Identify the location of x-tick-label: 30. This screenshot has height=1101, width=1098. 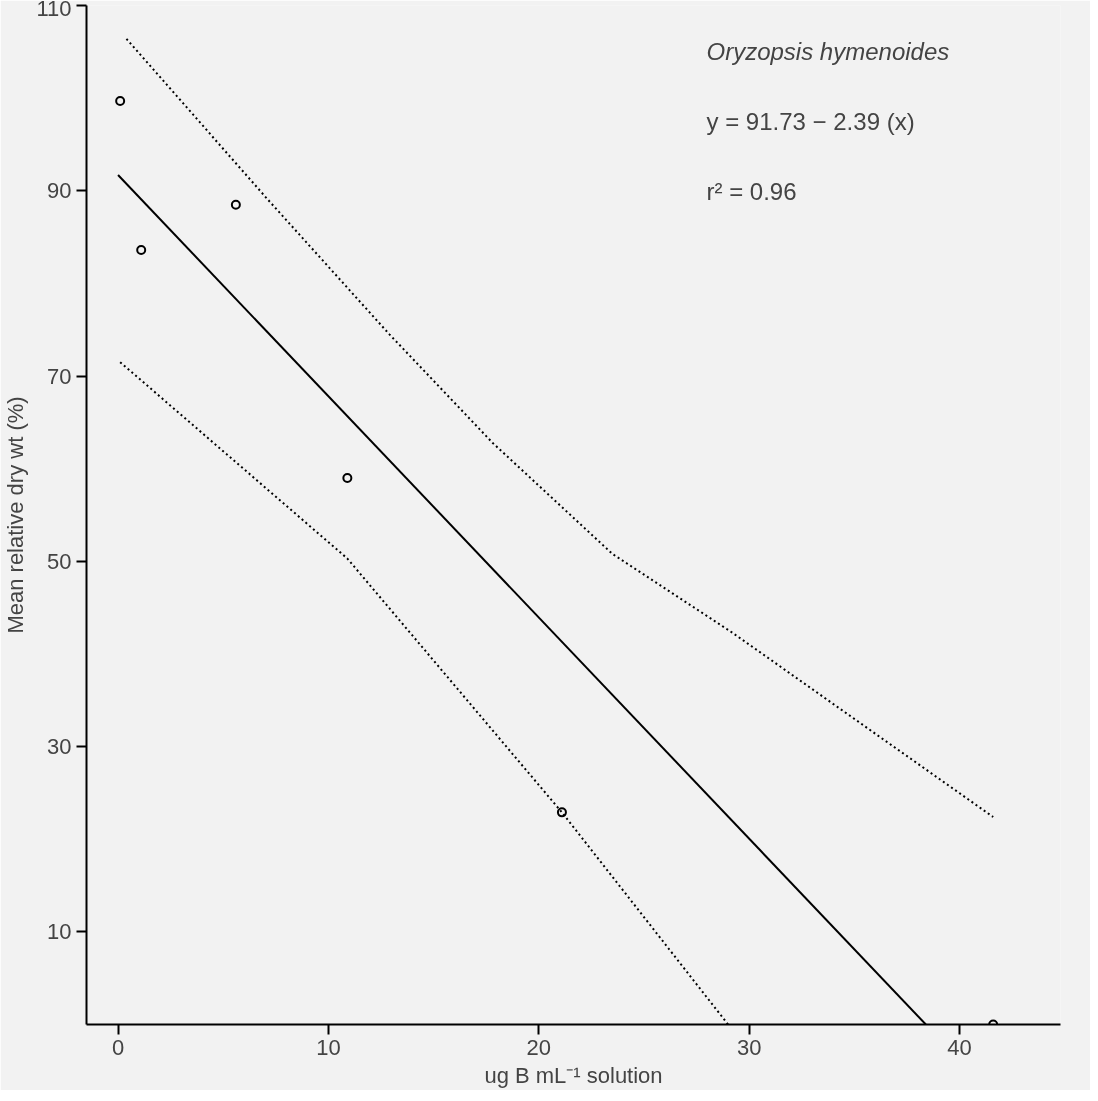
(749, 1047).